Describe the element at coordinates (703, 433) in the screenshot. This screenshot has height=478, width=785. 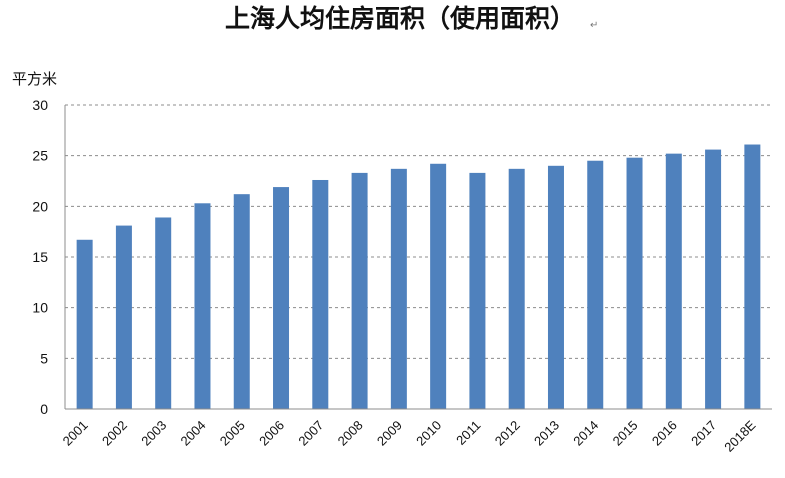
I see `x-tick-label: 2017` at that location.